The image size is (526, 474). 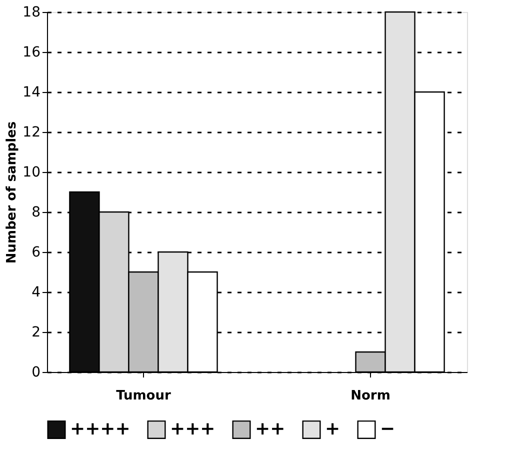 What do you see at coordinates (332, 429) in the screenshot?
I see `legend-label: +` at bounding box center [332, 429].